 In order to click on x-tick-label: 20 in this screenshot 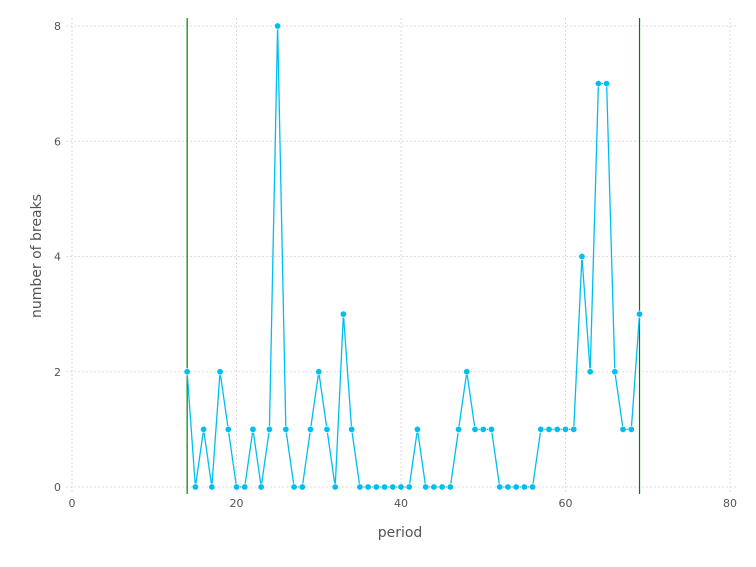, I will do `click(237, 503)`.